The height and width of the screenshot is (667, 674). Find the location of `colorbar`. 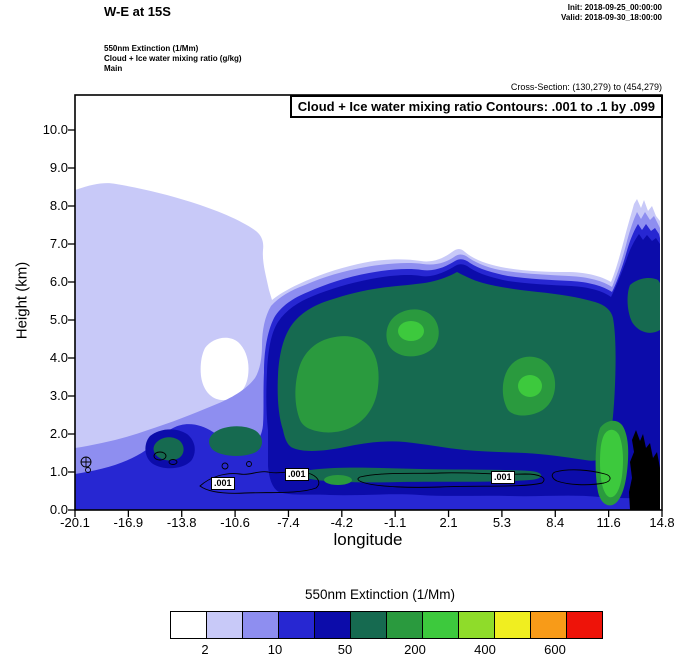

colorbar is located at coordinates (386, 625).